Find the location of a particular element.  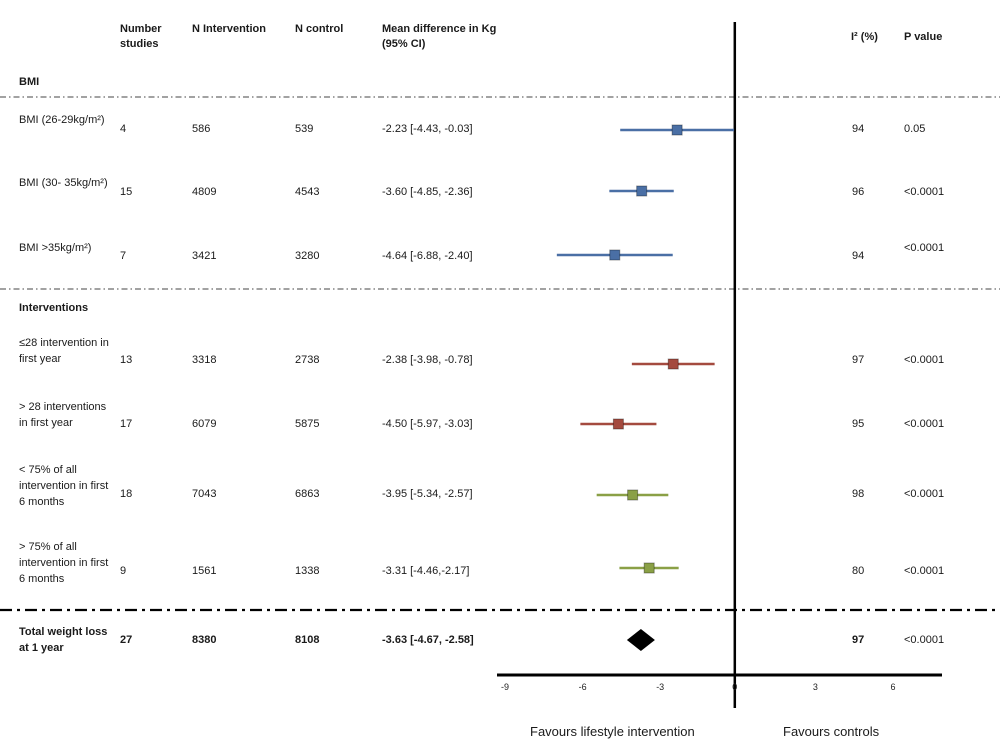

row-ci-text: -3.60 [-4.85, -2.36] is located at coordinates (427, 192).